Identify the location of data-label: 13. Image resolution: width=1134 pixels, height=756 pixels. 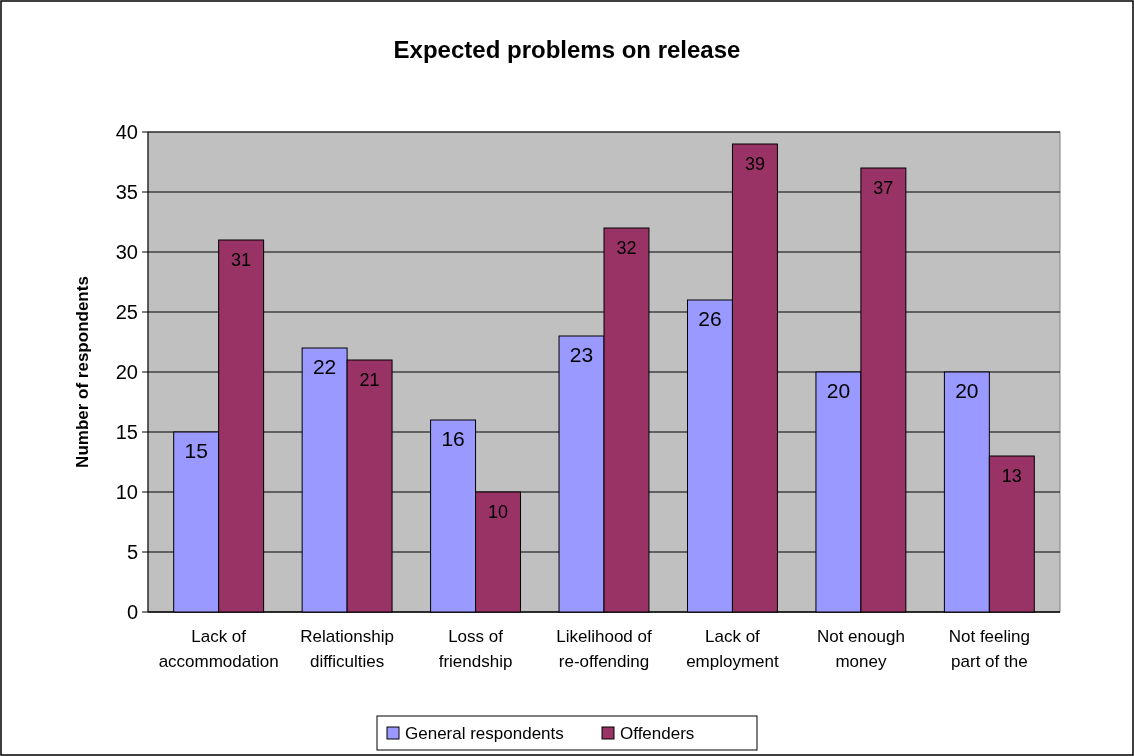
(1011, 476).